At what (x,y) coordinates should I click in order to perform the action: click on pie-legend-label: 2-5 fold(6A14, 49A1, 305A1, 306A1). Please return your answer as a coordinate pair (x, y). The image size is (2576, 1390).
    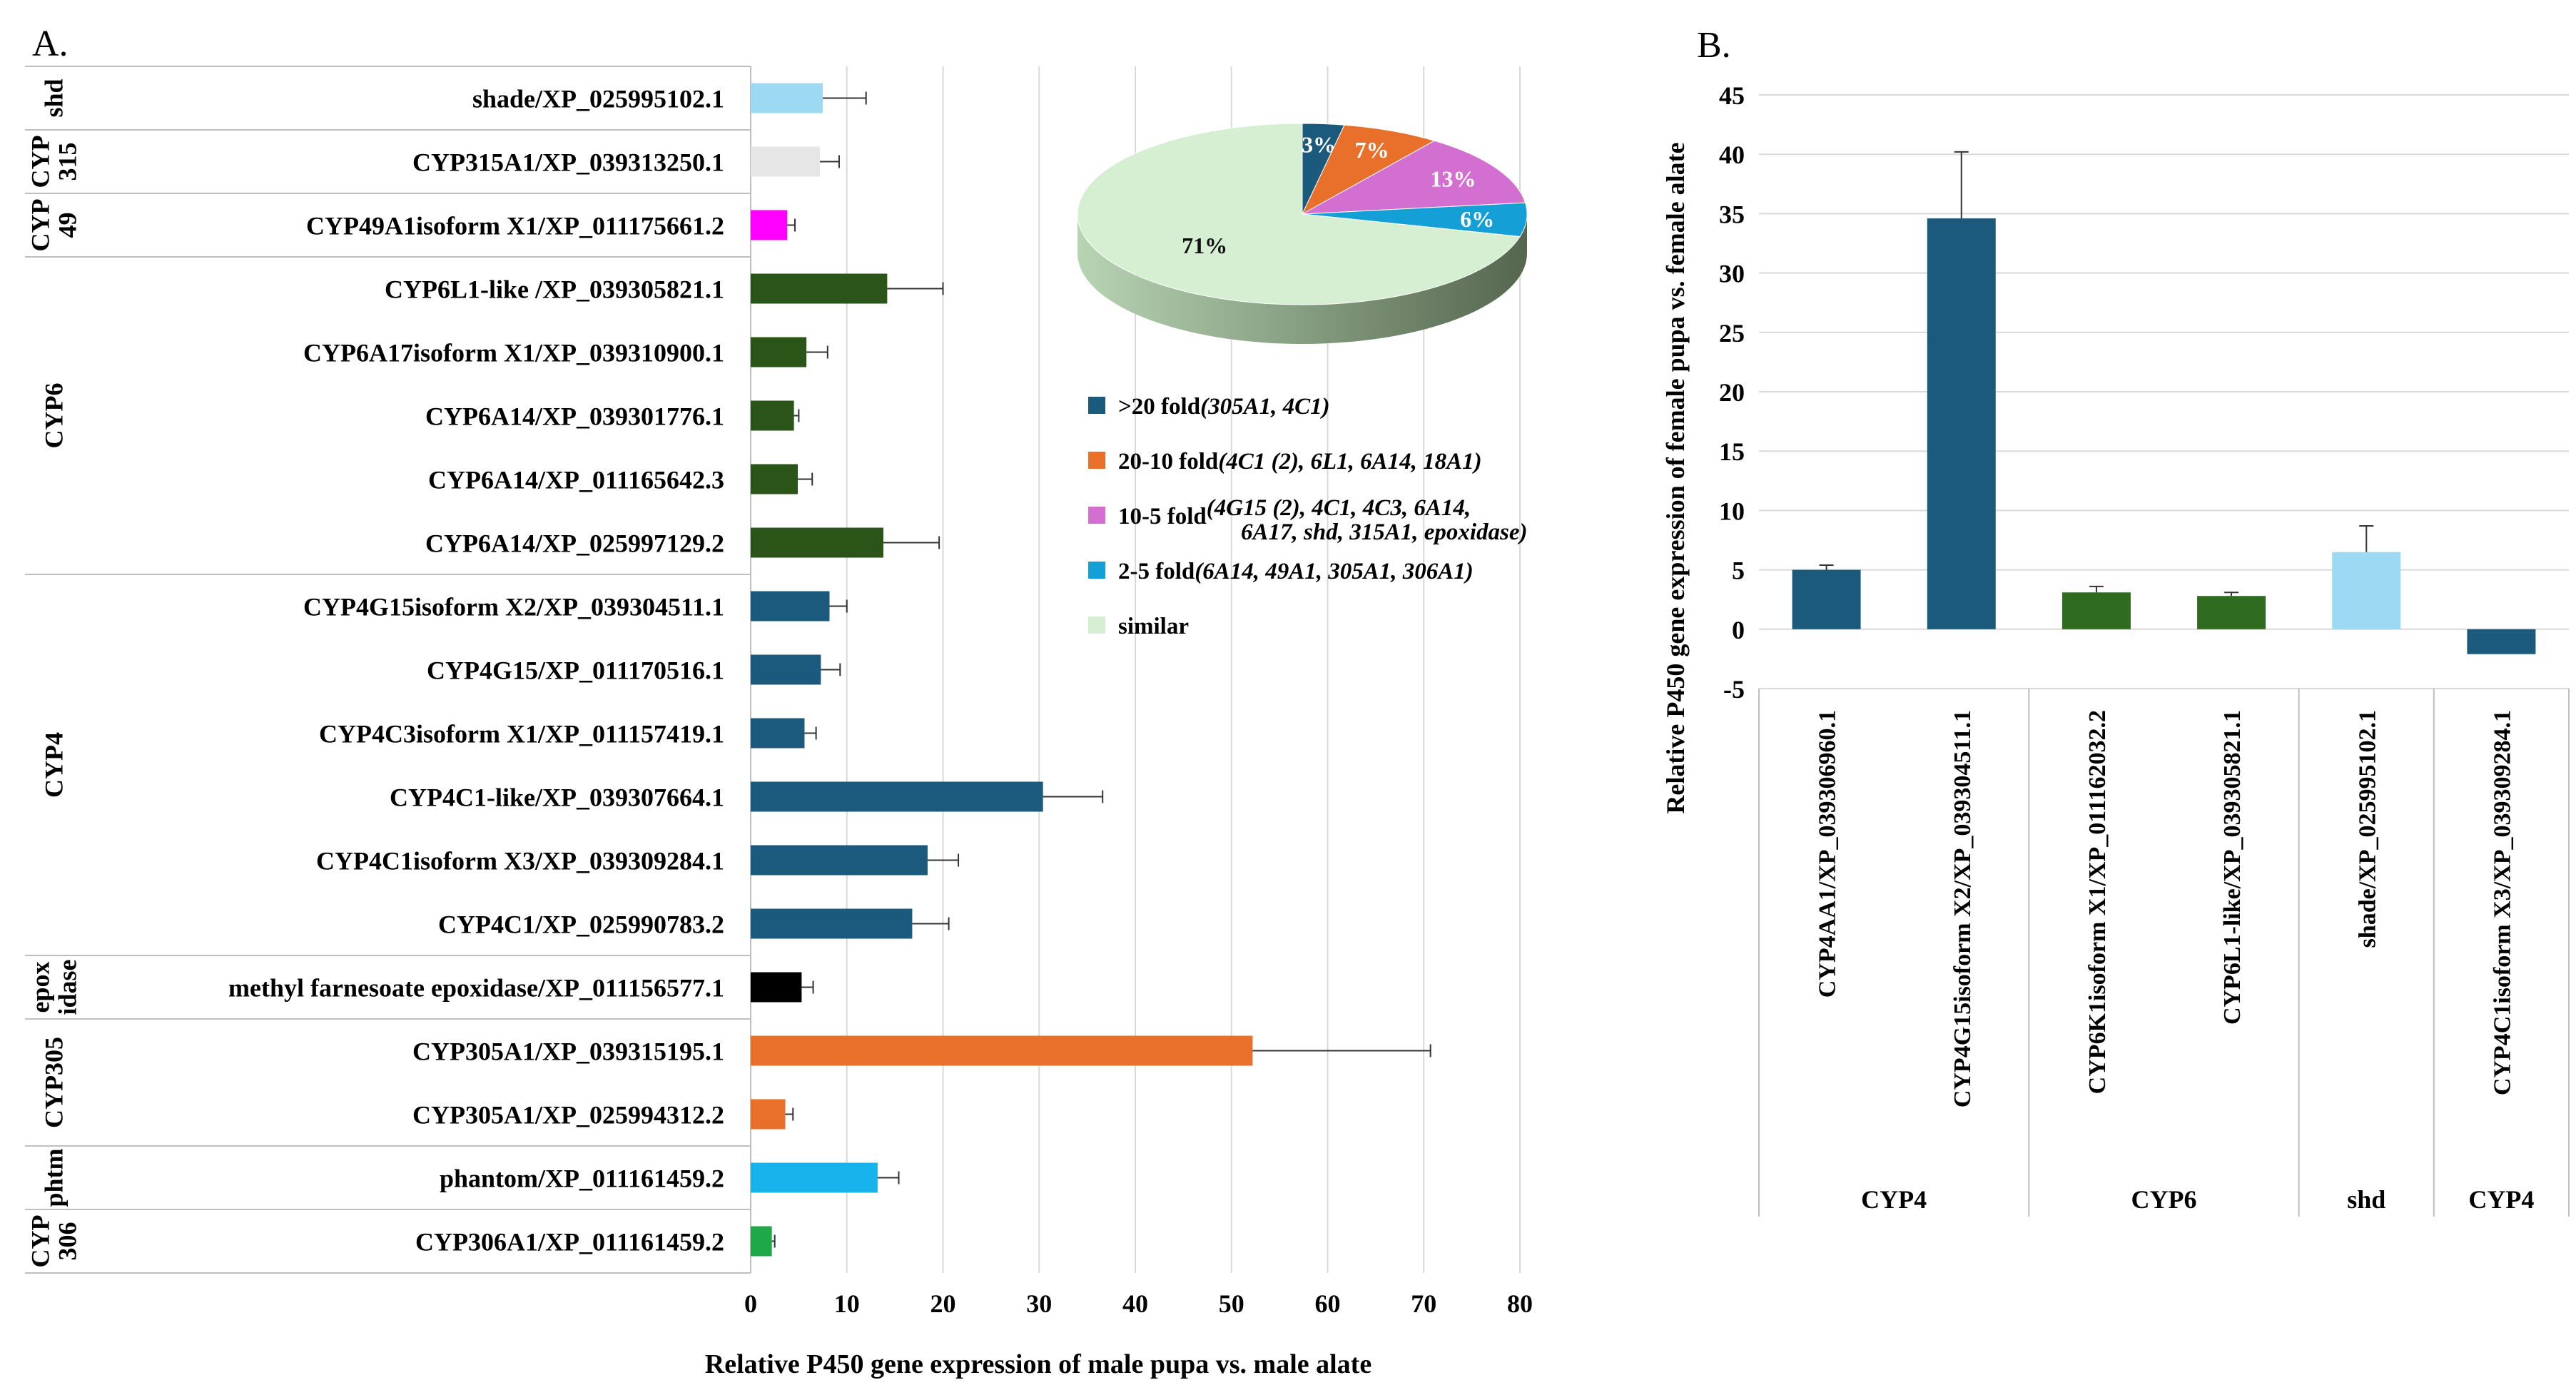
    Looking at the image, I should click on (1296, 571).